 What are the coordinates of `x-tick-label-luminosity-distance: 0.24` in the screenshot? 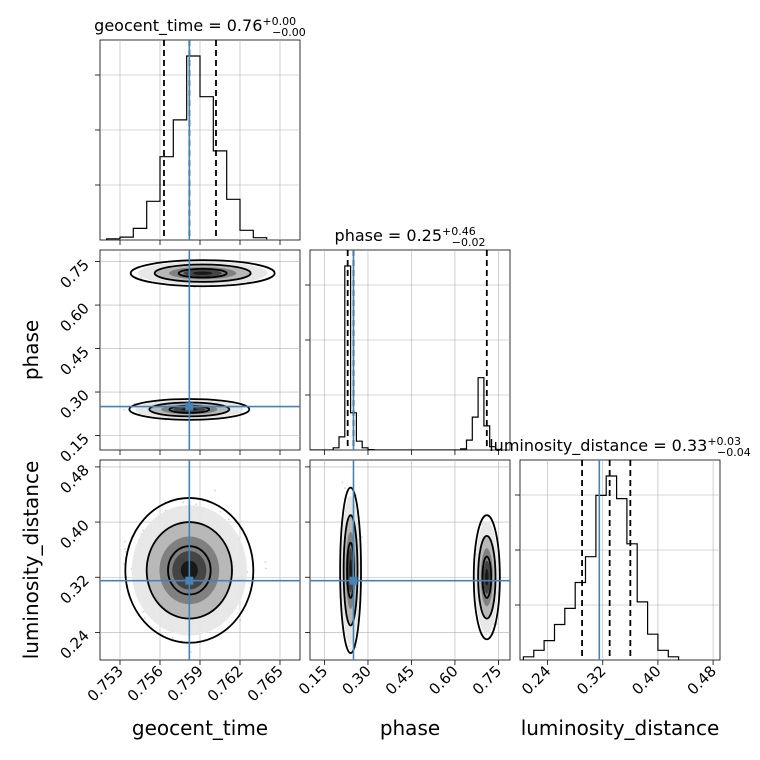 It's located at (536, 680).